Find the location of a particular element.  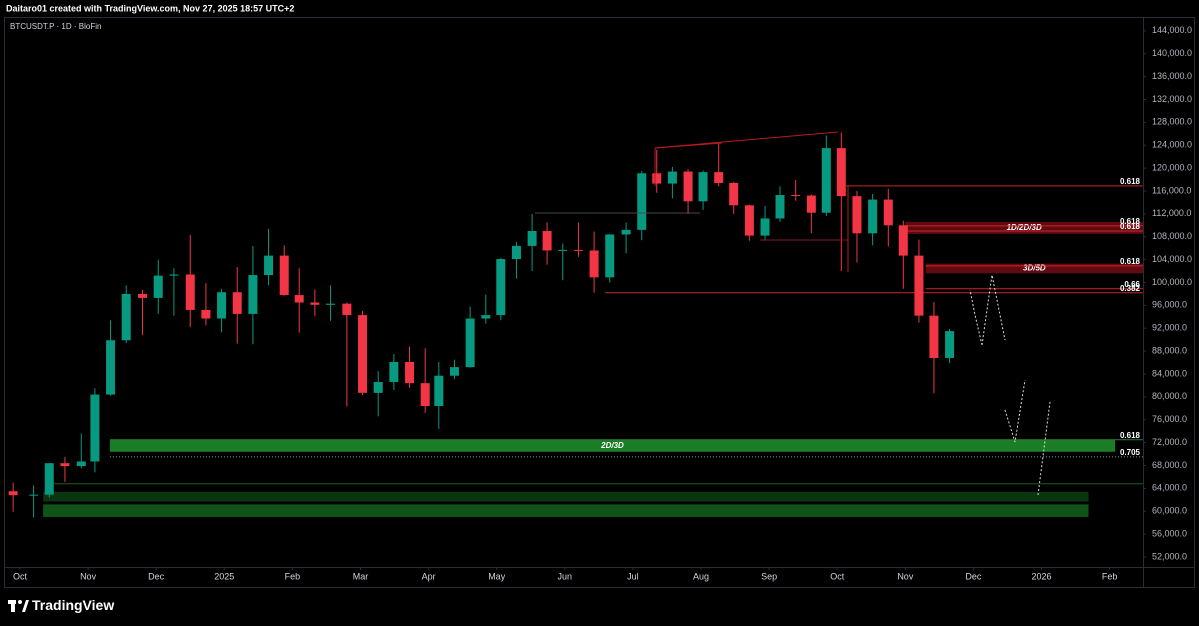

y-tick-label: 96,000.0 is located at coordinates (1169, 305).